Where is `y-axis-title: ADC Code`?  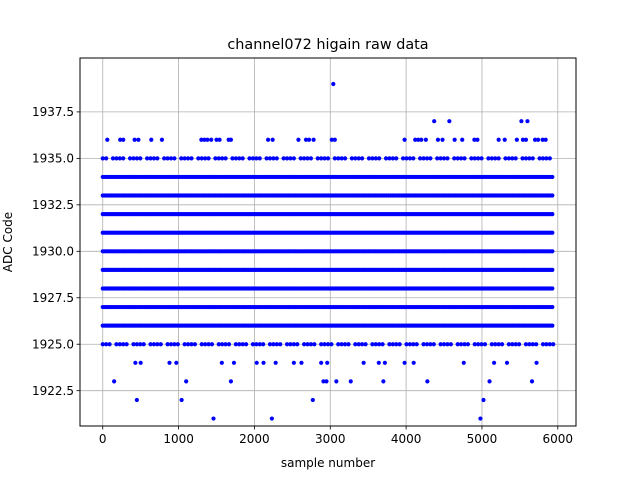 y-axis-title: ADC Code is located at coordinates (8, 242).